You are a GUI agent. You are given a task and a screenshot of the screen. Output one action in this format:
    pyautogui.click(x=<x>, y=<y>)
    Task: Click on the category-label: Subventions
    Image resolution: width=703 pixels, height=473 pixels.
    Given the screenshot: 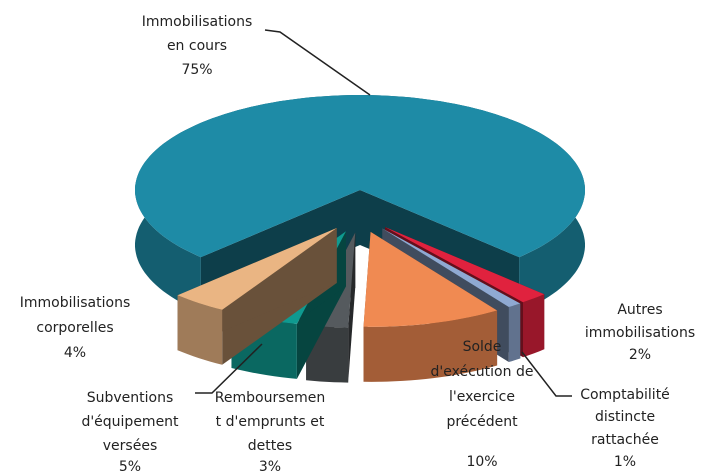 What is the action you would take?
    pyautogui.click(x=130, y=398)
    